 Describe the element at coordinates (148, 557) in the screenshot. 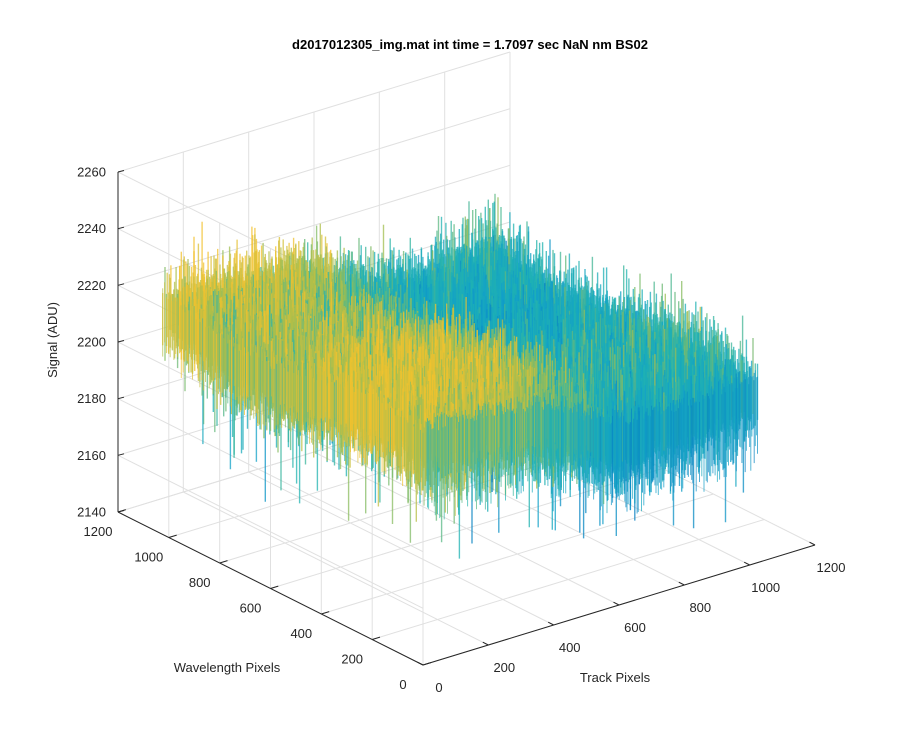

I see `y-tick-label: 1000` at that location.